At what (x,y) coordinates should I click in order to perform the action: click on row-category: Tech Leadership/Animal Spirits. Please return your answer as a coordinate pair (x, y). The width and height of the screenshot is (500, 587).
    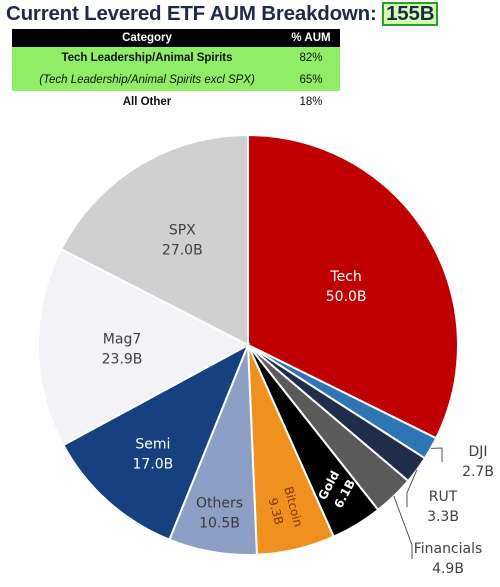
    Looking at the image, I should click on (147, 58).